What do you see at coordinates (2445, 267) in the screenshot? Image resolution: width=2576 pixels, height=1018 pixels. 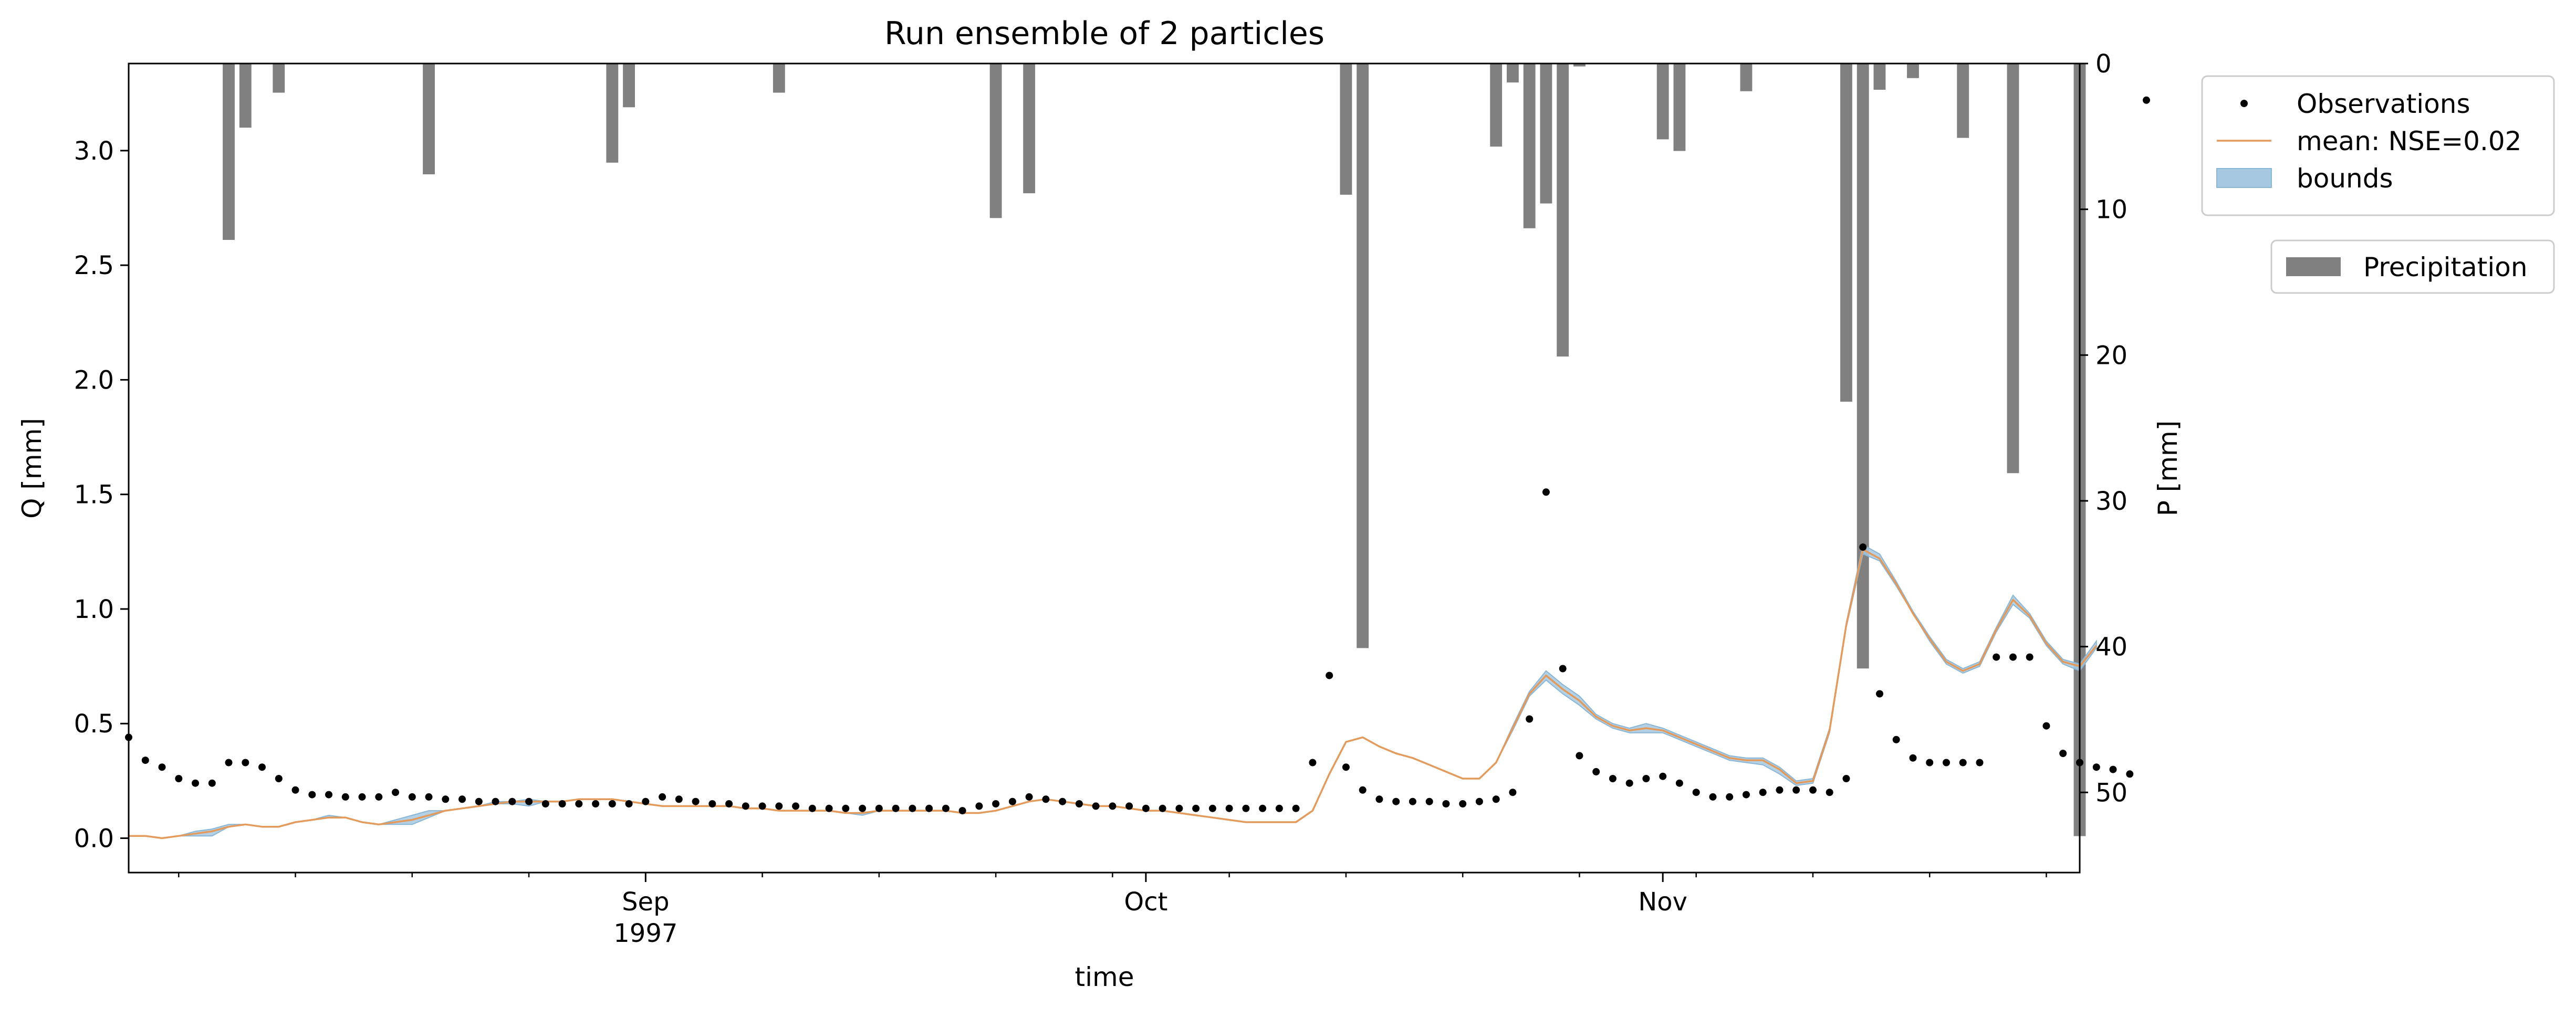 I see `legend-label-precipitation: Precipitation` at bounding box center [2445, 267].